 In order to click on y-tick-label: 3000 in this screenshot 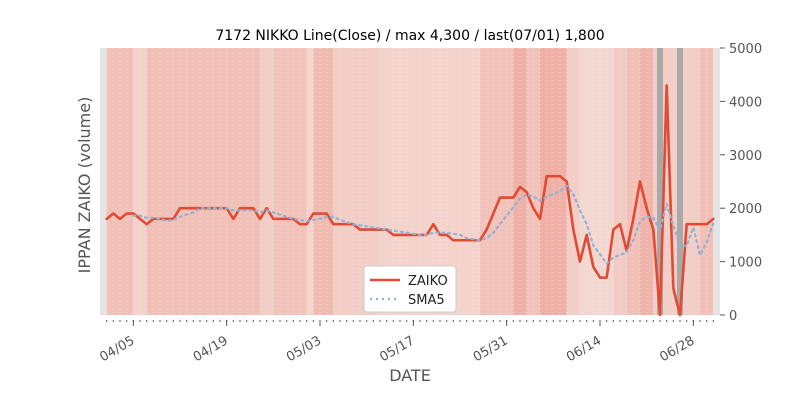, I will do `click(745, 156)`.